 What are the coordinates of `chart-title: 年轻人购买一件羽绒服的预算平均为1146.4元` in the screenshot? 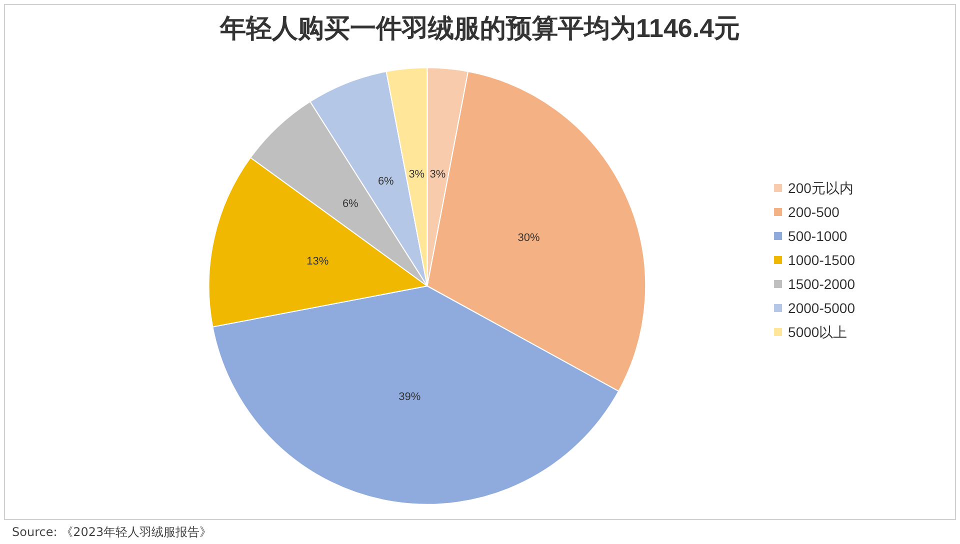 It's located at (479, 28).